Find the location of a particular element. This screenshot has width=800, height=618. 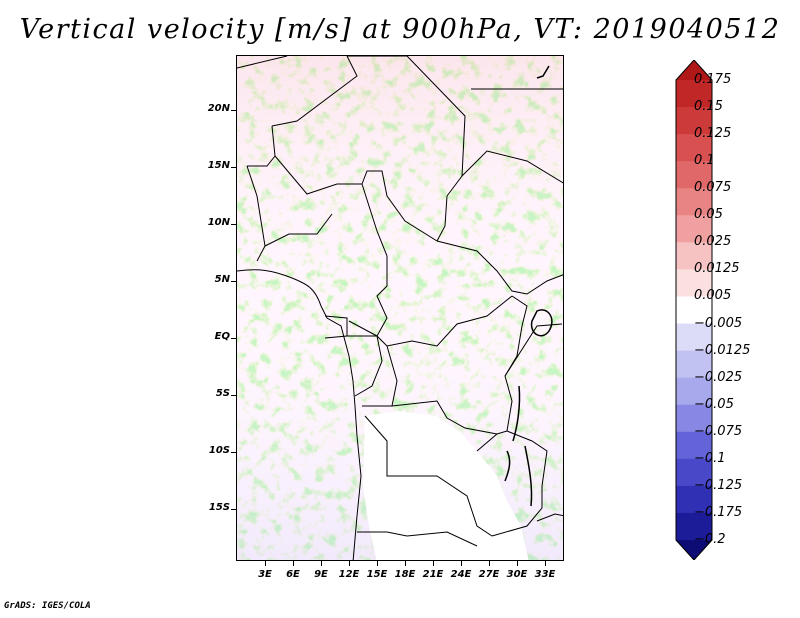

lat-label-5n: 5N is located at coordinates (222, 279).